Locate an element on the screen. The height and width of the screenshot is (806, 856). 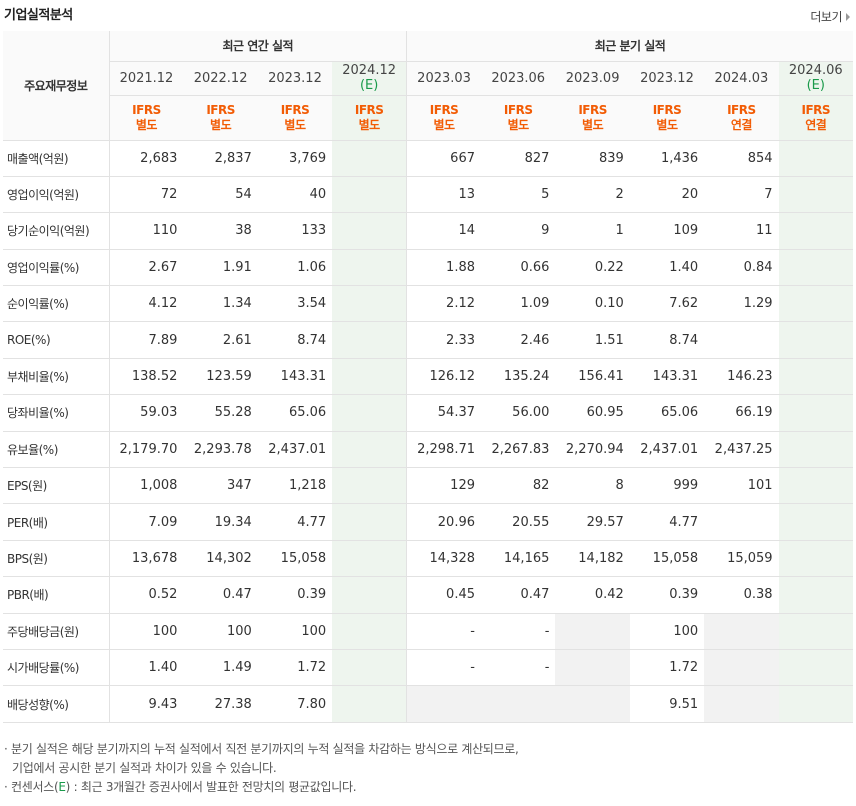
metric-value: 135.24 is located at coordinates (518, 376).